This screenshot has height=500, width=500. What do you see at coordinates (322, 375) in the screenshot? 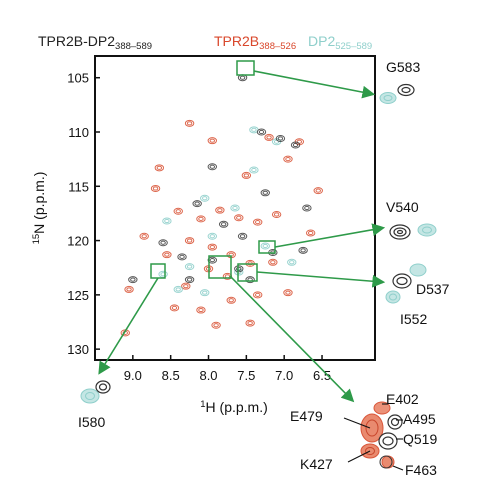
I see `x-tick-label: 6.5` at bounding box center [322, 375].